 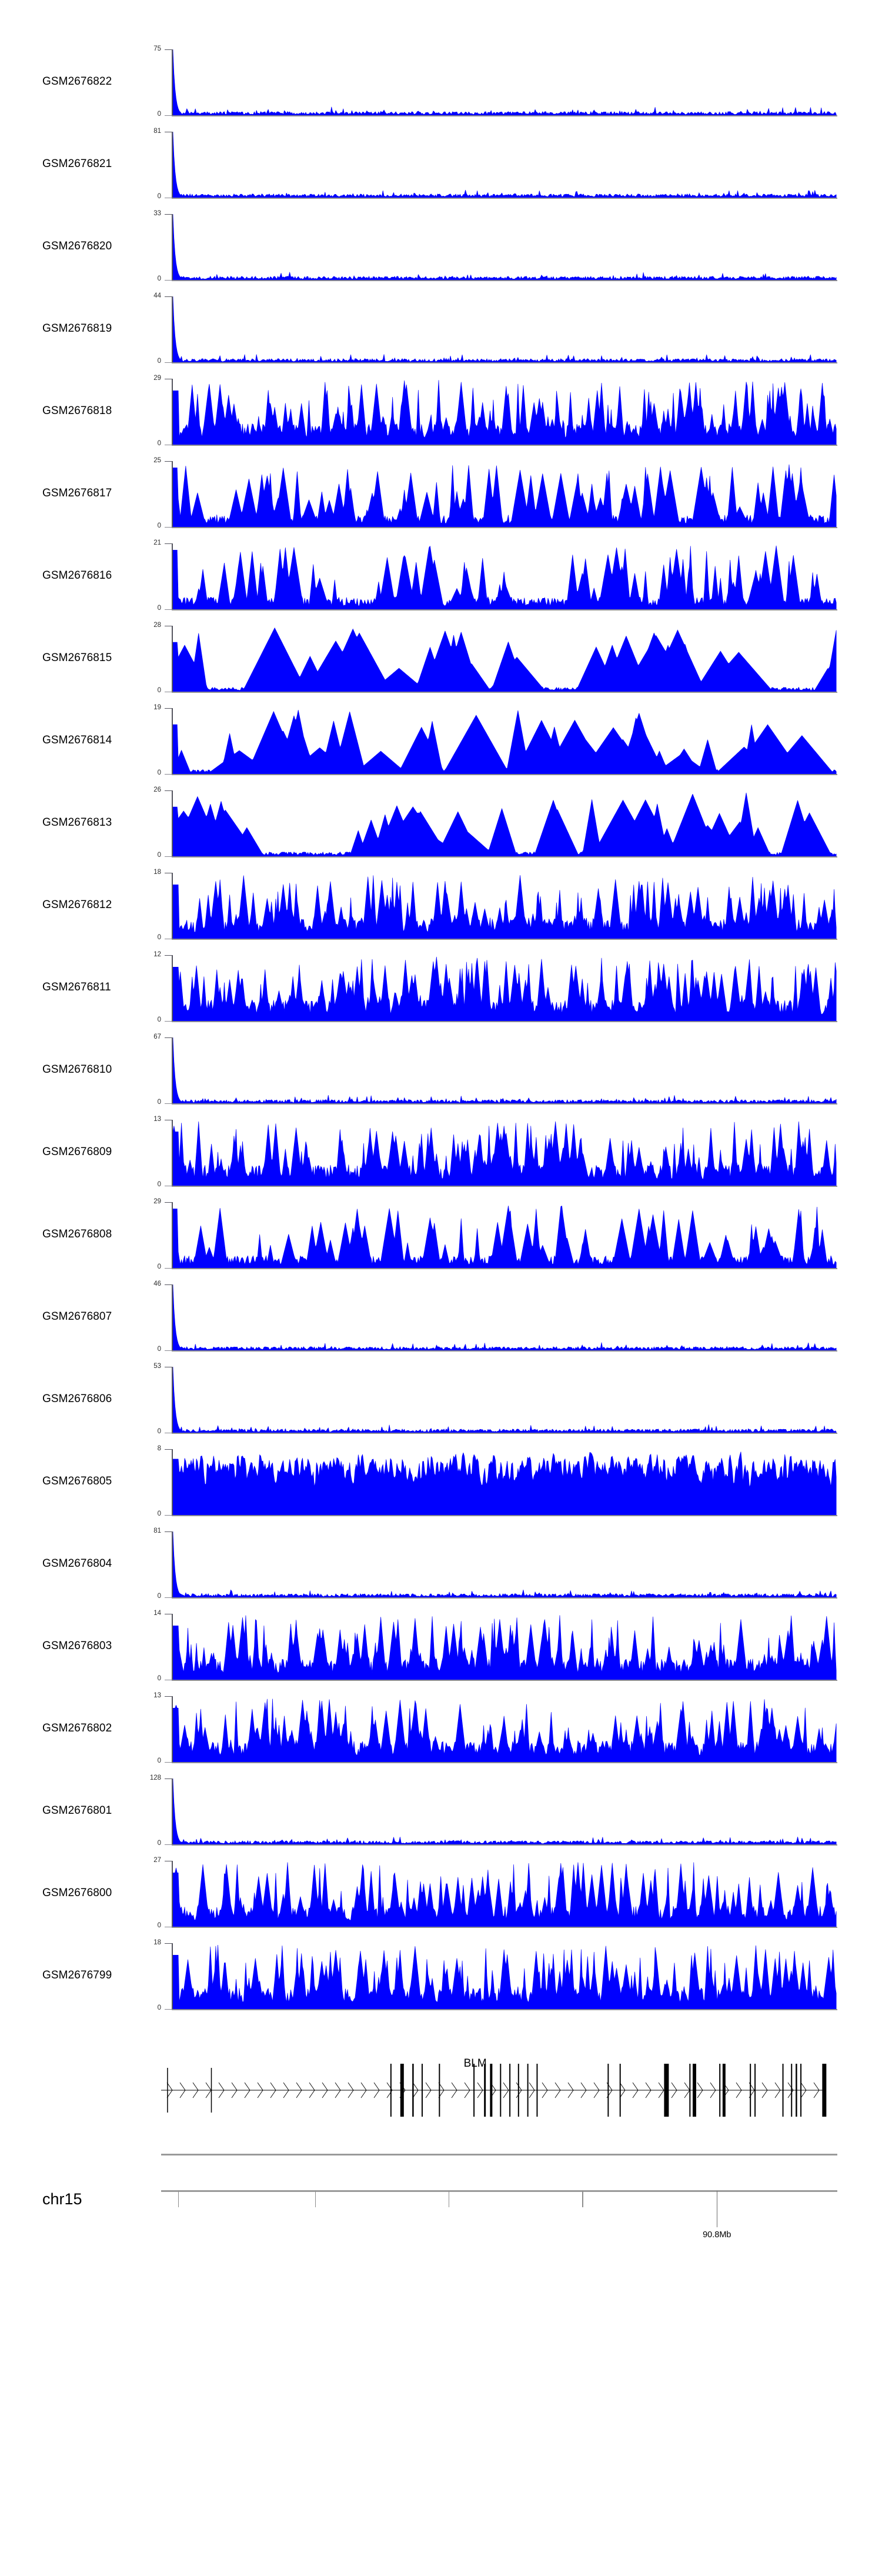 What do you see at coordinates (157, 460) in the screenshot?
I see `y-axis-max-value: 25` at bounding box center [157, 460].